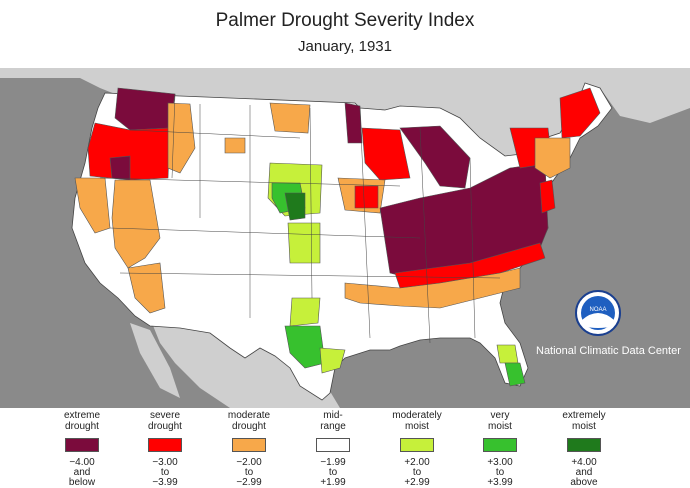 This screenshot has width=690, height=488. Describe the element at coordinates (249, 462) in the screenshot. I see `legend-range-line1: −2.00` at that location.